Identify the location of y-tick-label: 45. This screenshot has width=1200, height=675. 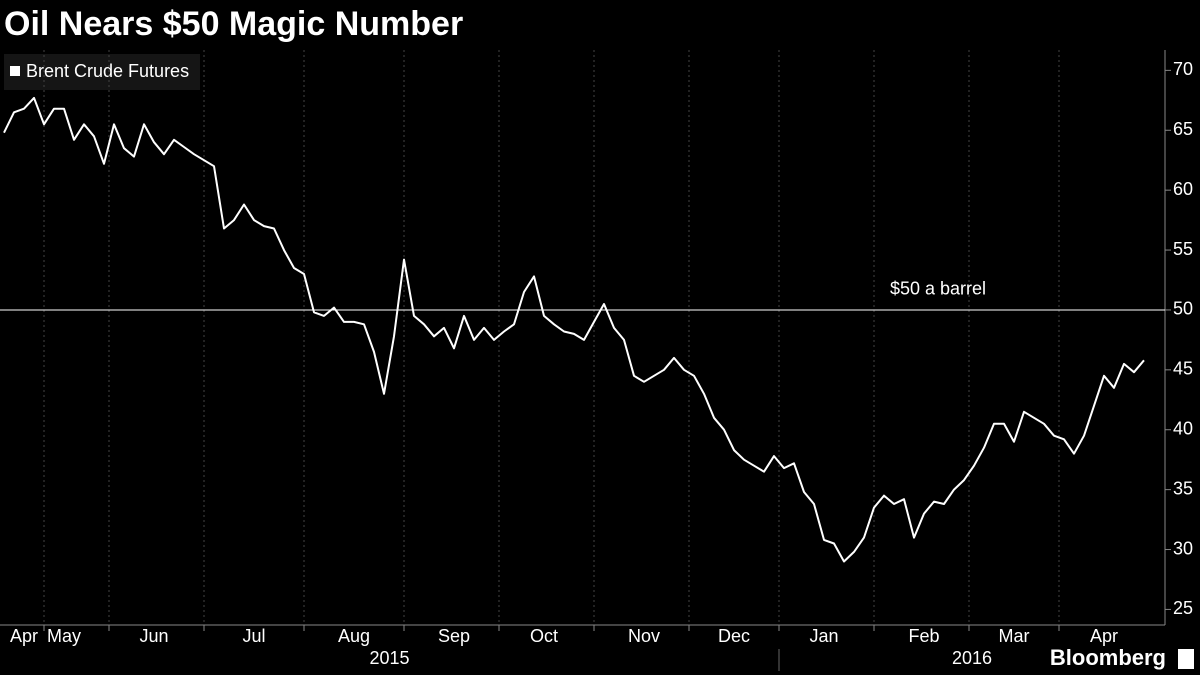
(1183, 369).